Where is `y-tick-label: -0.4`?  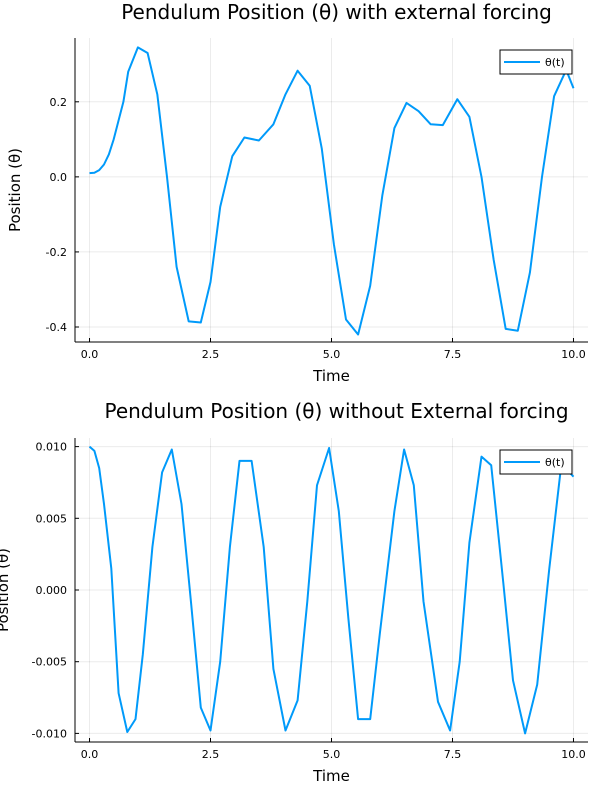
y-tick-label: -0.4 is located at coordinates (56, 327).